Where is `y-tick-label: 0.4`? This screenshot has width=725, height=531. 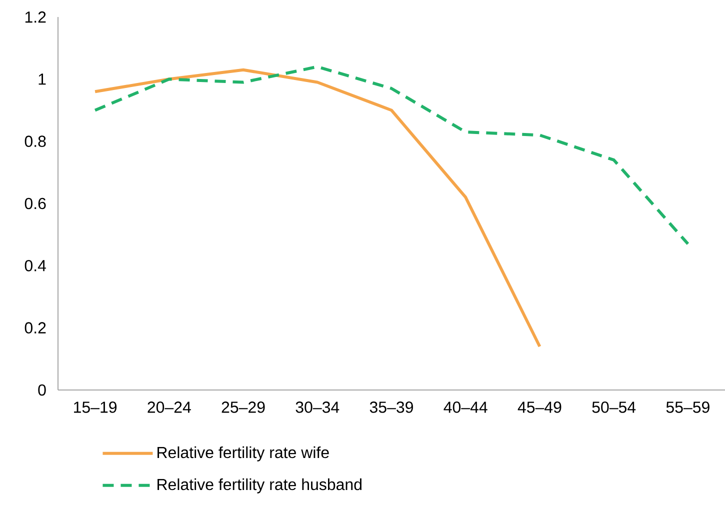
y-tick-label: 0.4 is located at coordinates (35, 266).